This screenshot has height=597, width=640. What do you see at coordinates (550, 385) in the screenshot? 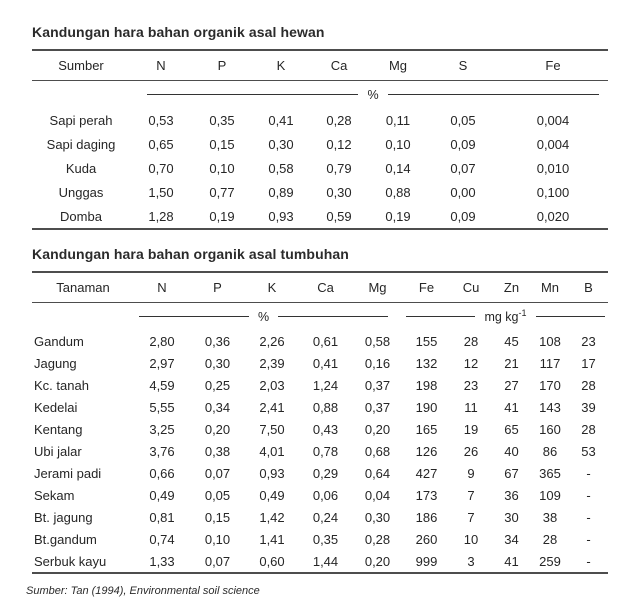
I see `cell: 170` at bounding box center [550, 385].